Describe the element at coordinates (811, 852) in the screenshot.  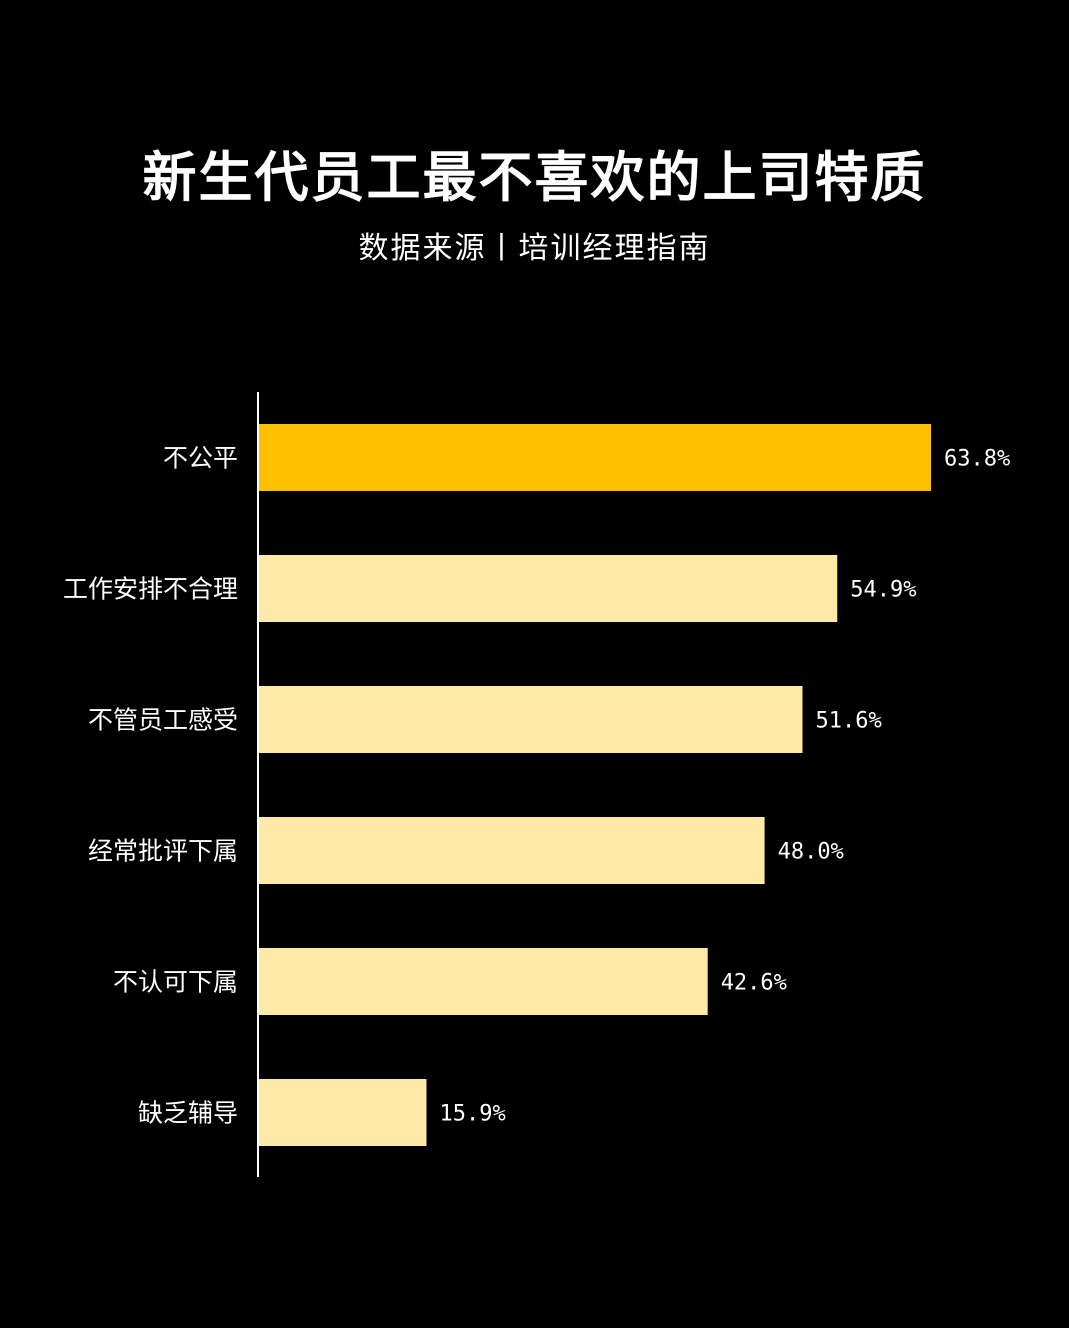
I see `value-label-4: 48.0%` at that location.